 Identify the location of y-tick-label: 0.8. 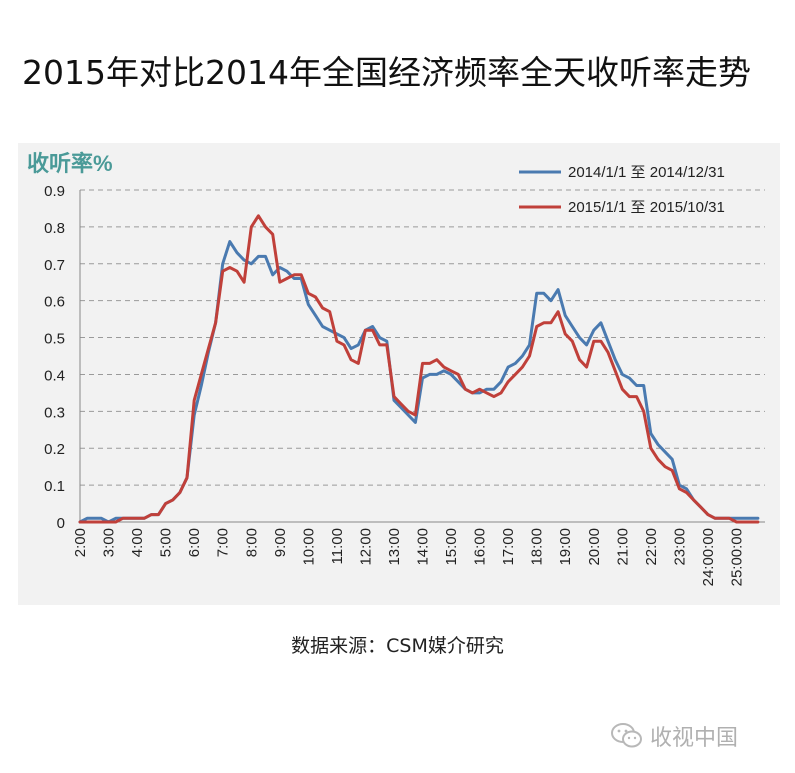
(54, 228).